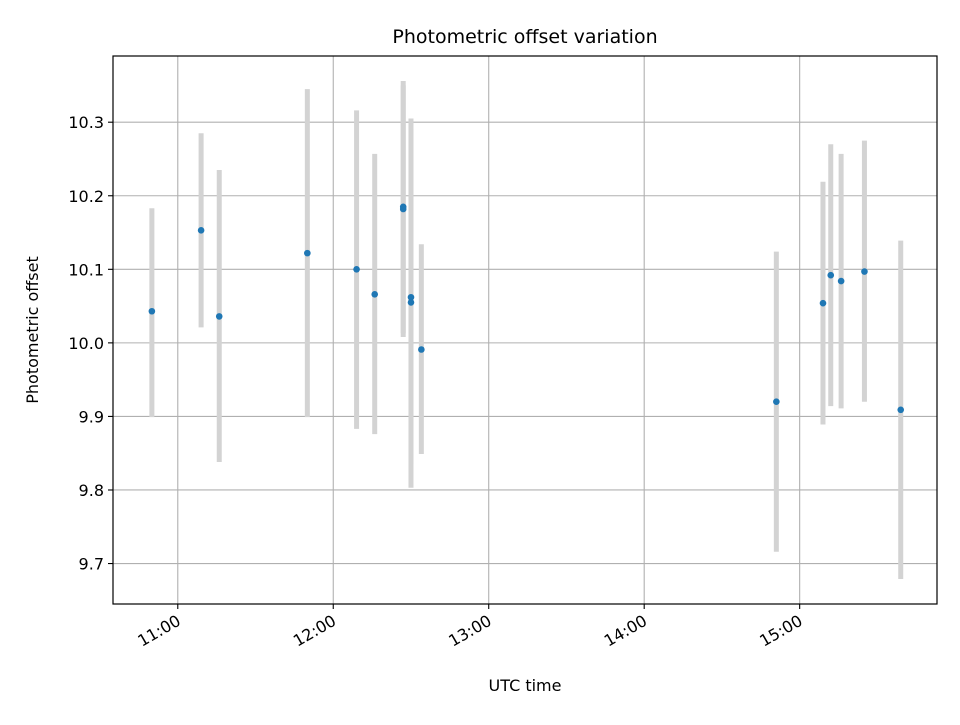  I want to click on y-tick-label: 10.2, so click(86, 196).